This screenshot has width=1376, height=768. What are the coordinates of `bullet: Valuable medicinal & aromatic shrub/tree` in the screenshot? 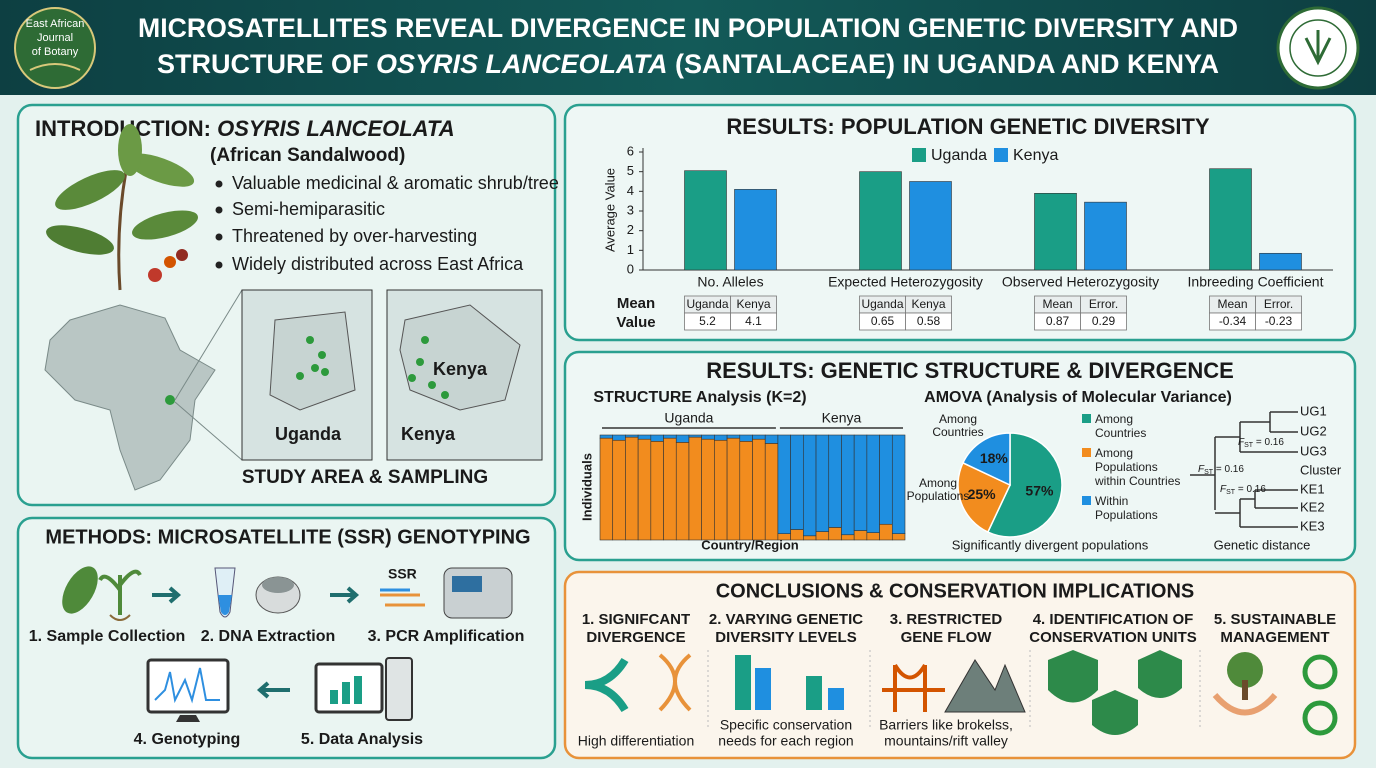 It's located at (395, 183).